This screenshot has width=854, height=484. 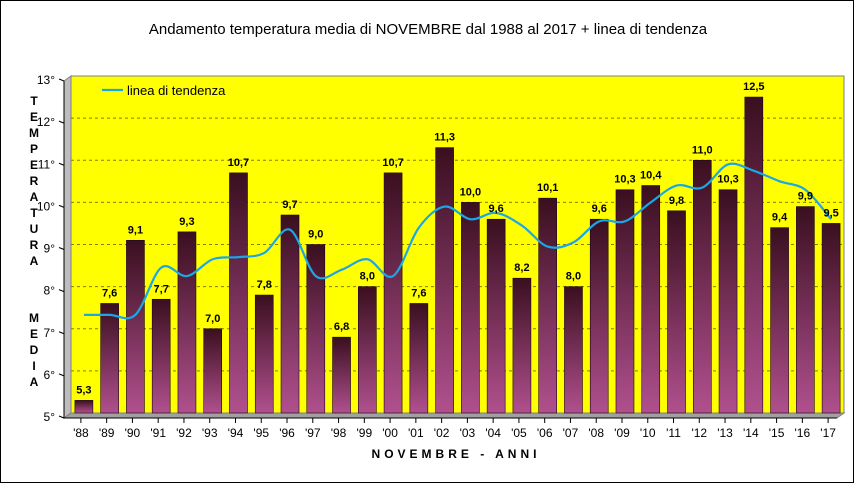 I want to click on data-label: 10,1, so click(x=547, y=188).